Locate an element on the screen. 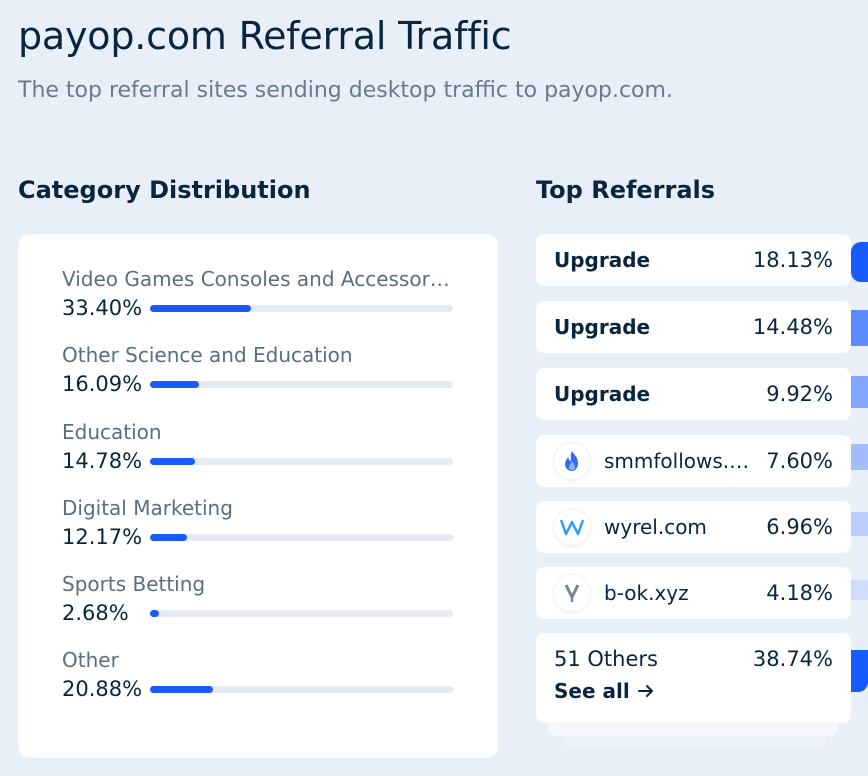 This screenshot has width=868, height=776. category-distribution-heading: Category Distribution is located at coordinates (164, 190).